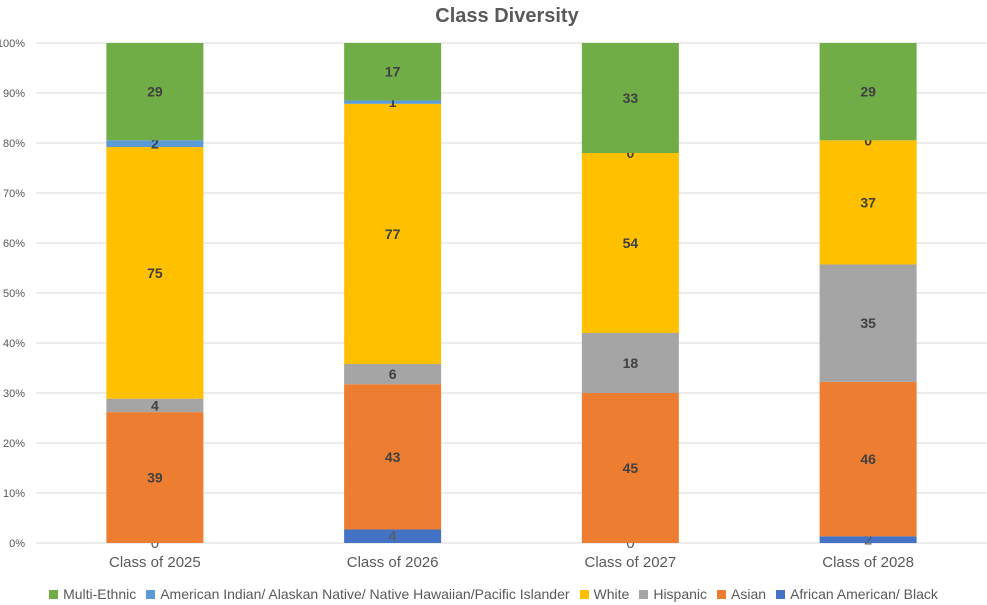 This screenshot has height=605, width=987. I want to click on y-tick-label: 90%, so click(14, 94).